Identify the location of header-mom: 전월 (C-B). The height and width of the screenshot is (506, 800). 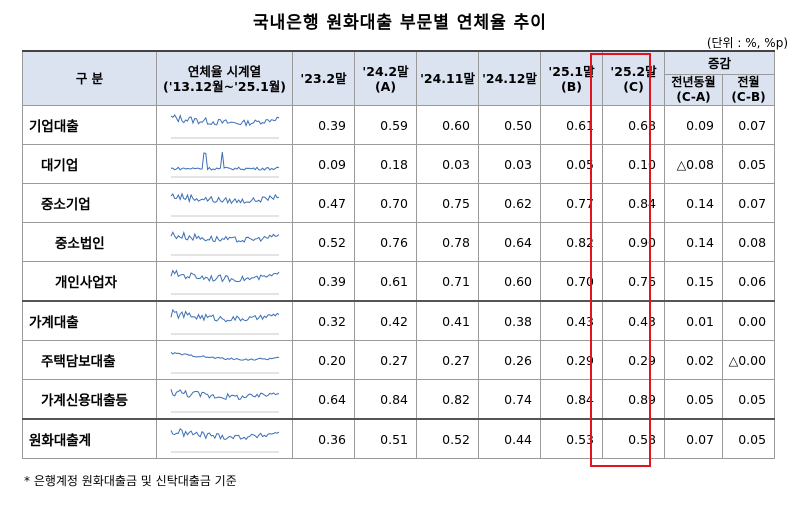
(749, 90).